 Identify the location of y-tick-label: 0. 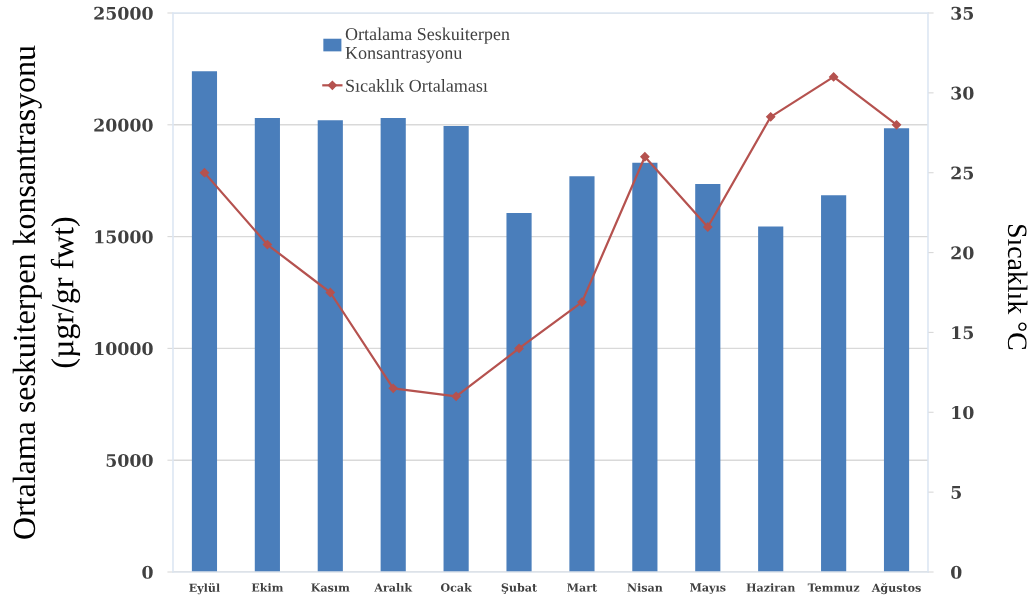
(147, 572).